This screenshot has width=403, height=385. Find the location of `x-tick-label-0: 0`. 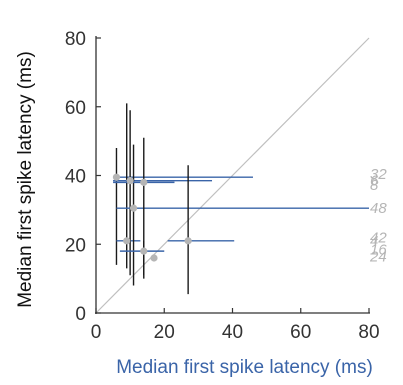

x-tick-label-0: 0 is located at coordinates (96, 332).